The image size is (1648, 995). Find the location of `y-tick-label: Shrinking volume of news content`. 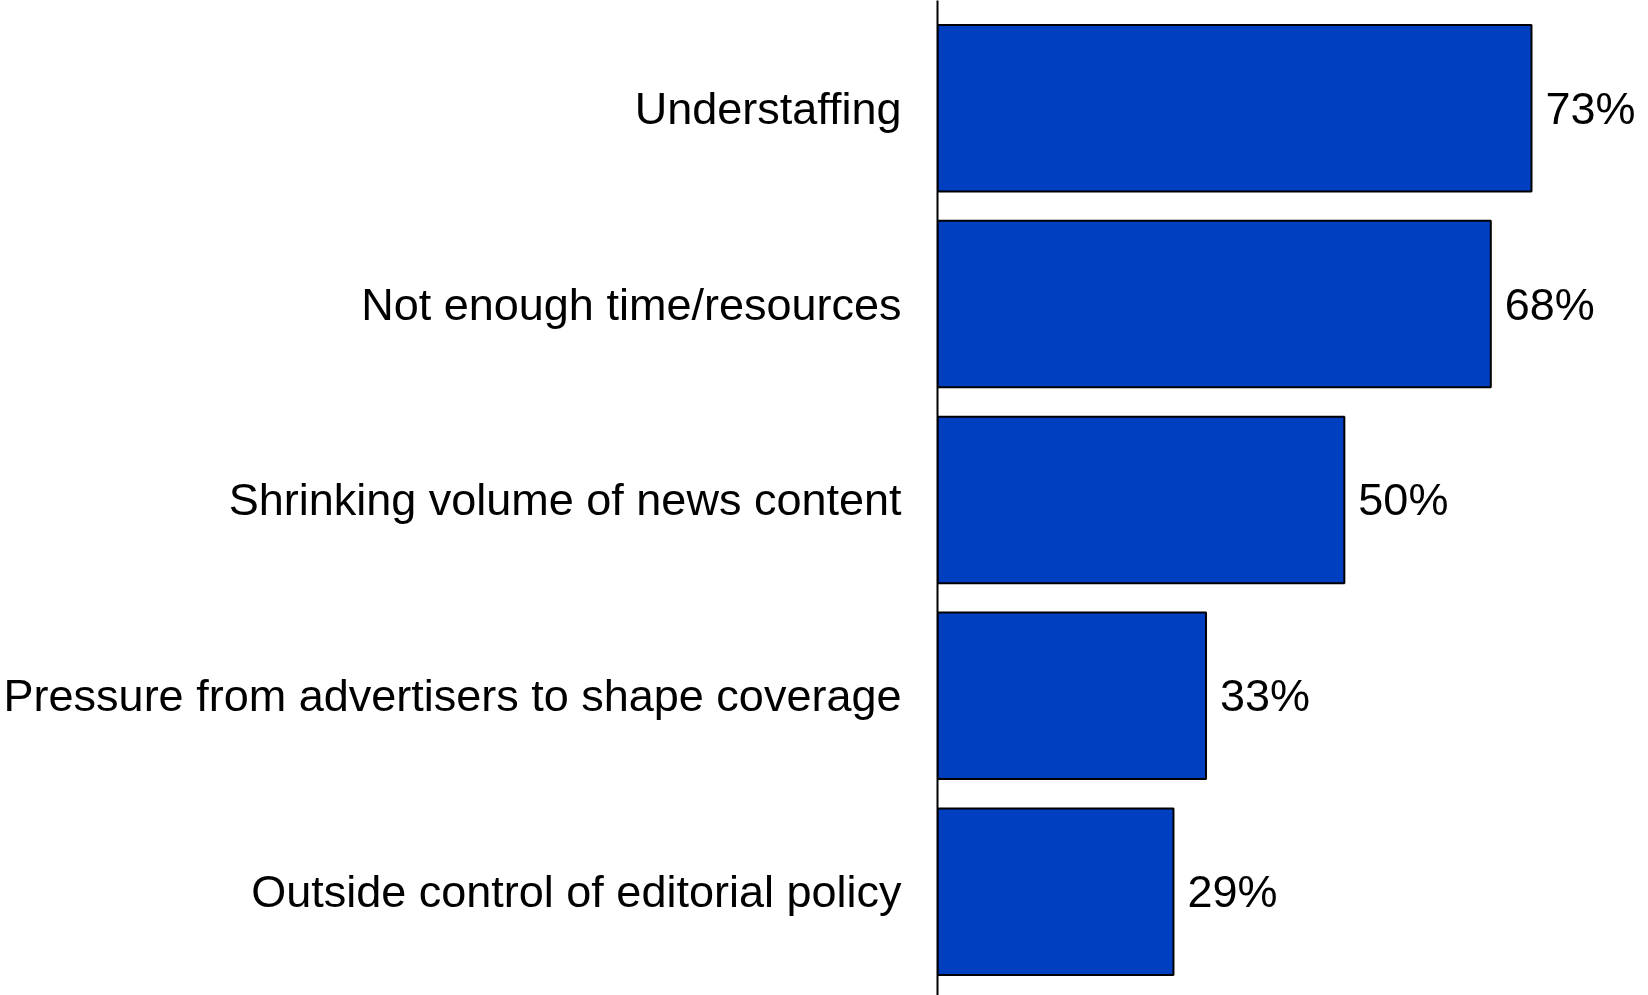

y-tick-label: Shrinking volume of news content is located at coordinates (565, 500).